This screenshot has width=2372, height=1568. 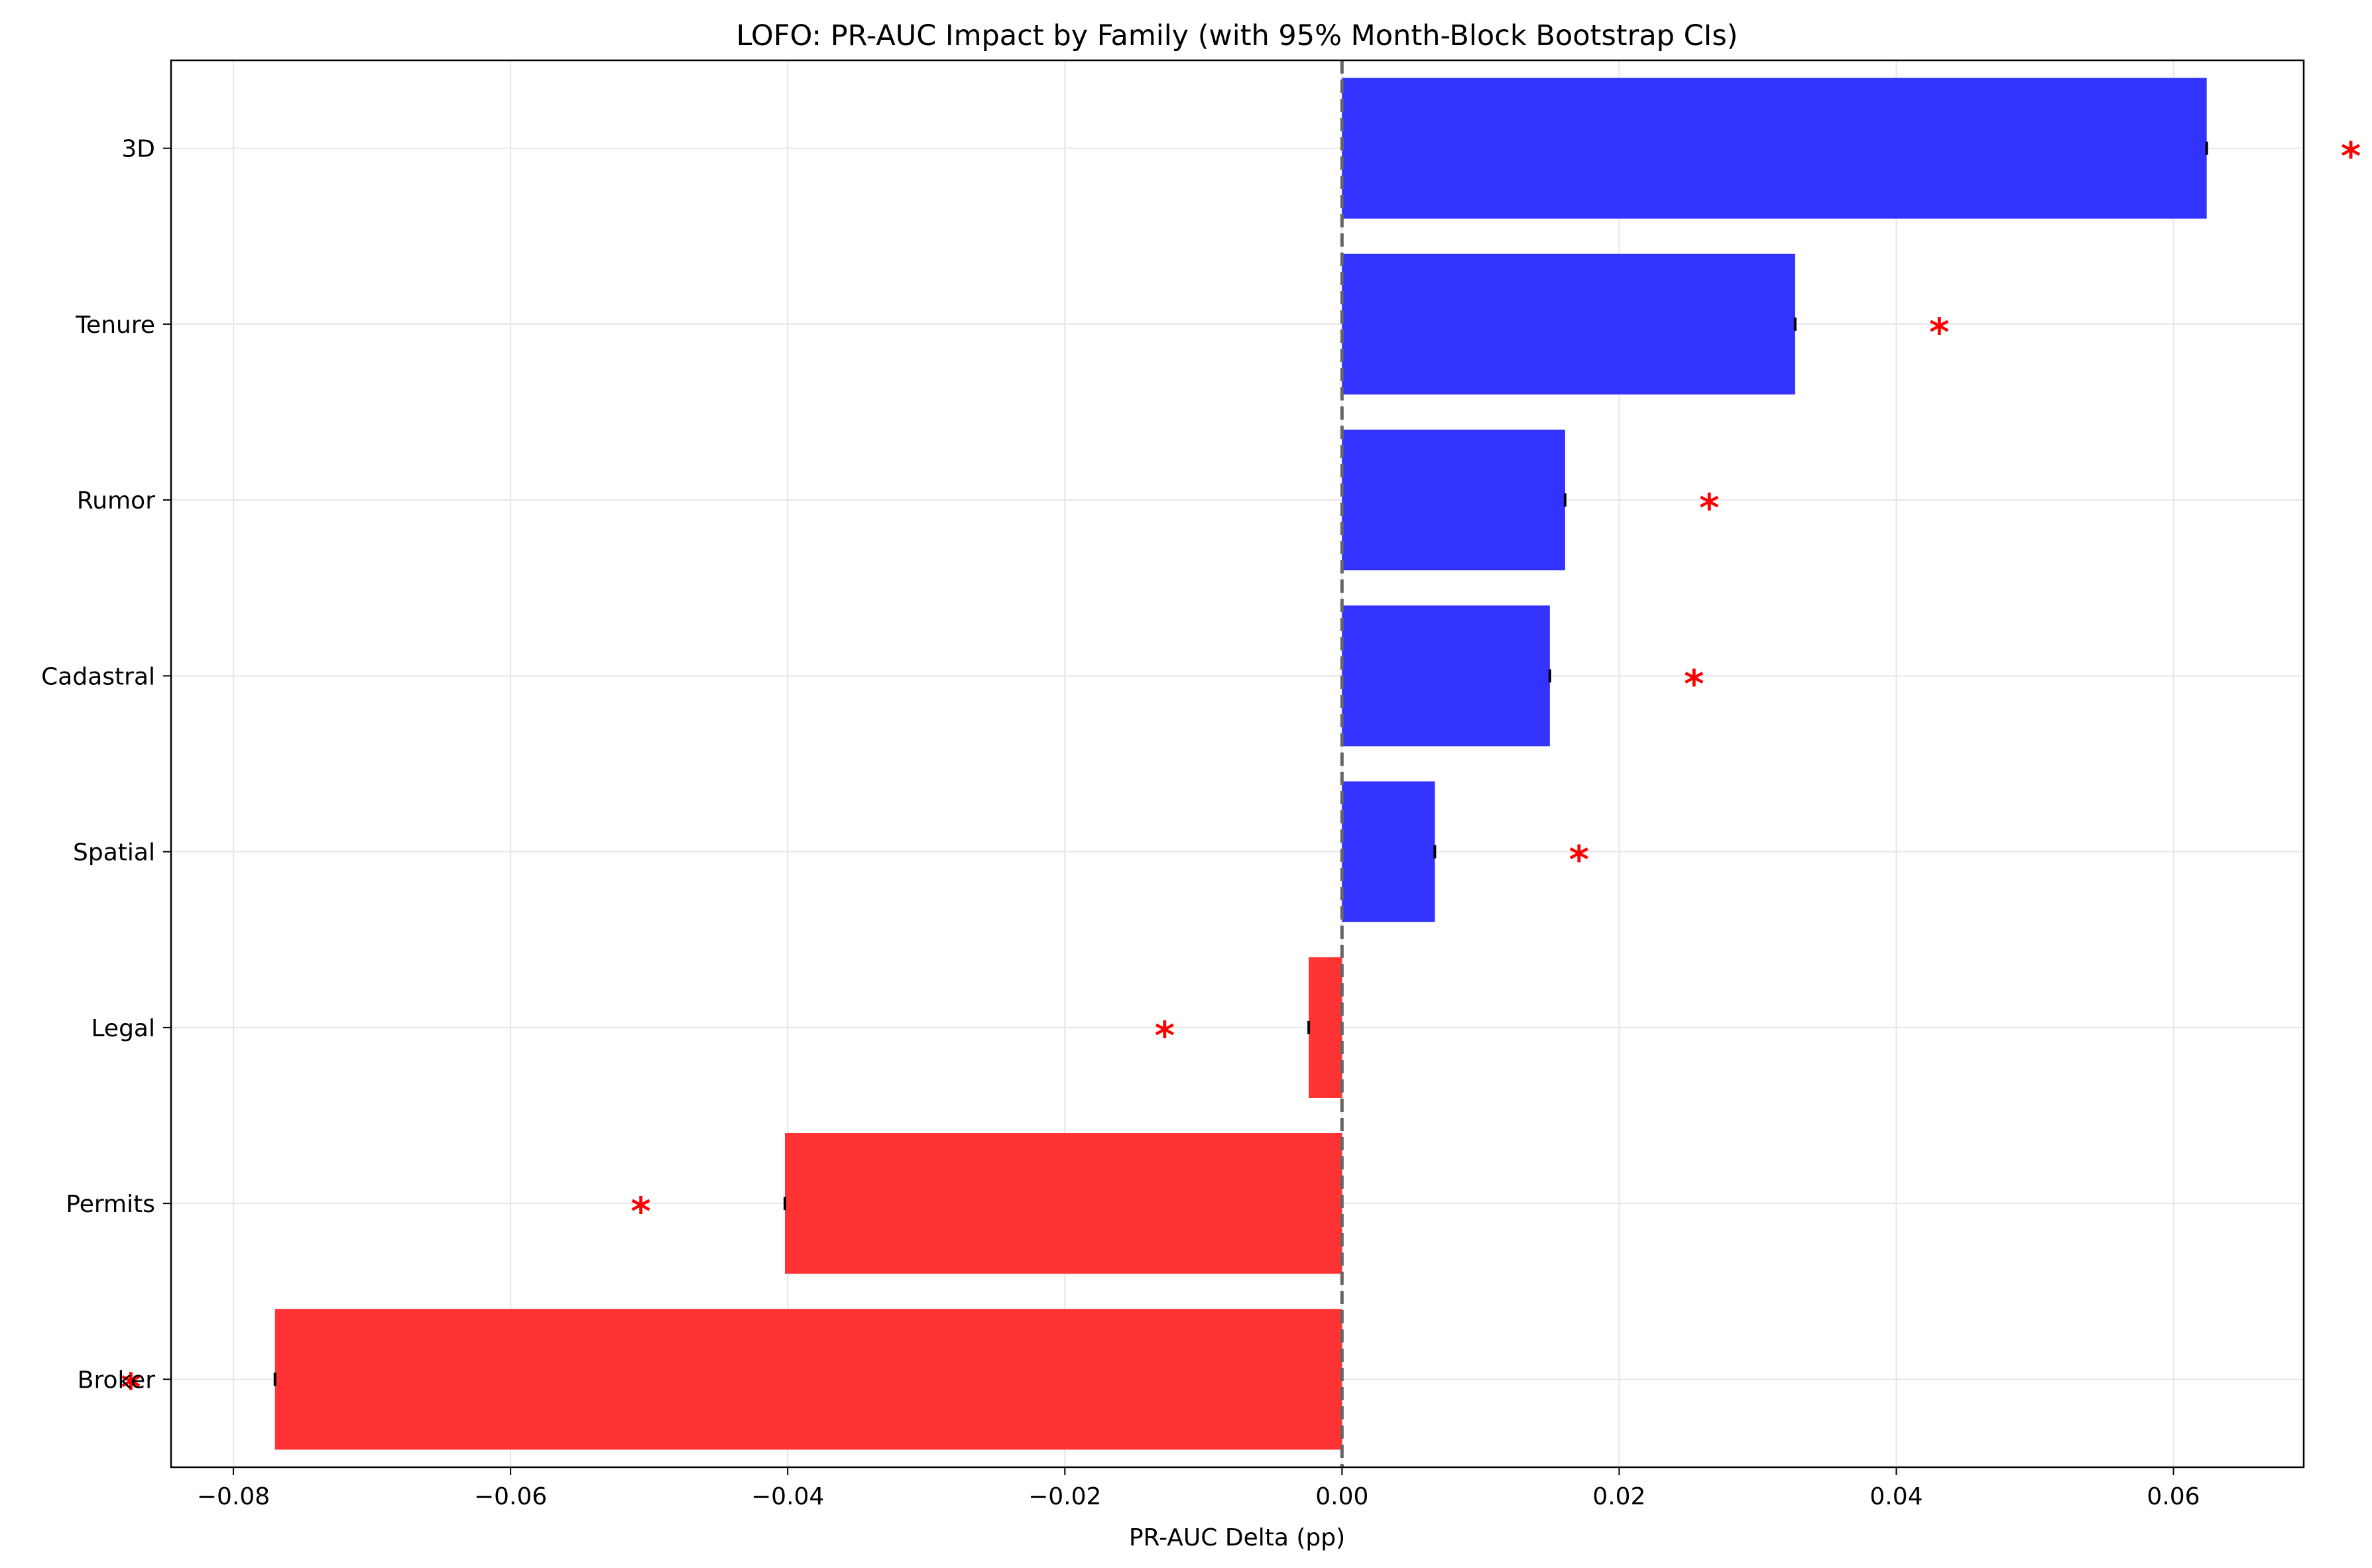 What do you see at coordinates (234, 1496) in the screenshot?
I see `x-tick-label: −0.08` at bounding box center [234, 1496].